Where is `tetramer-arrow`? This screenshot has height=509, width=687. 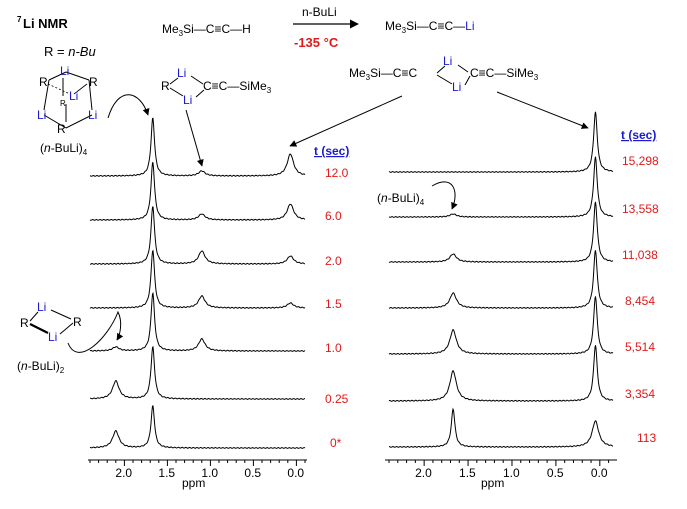 tetramer-arrow is located at coordinates (128, 106).